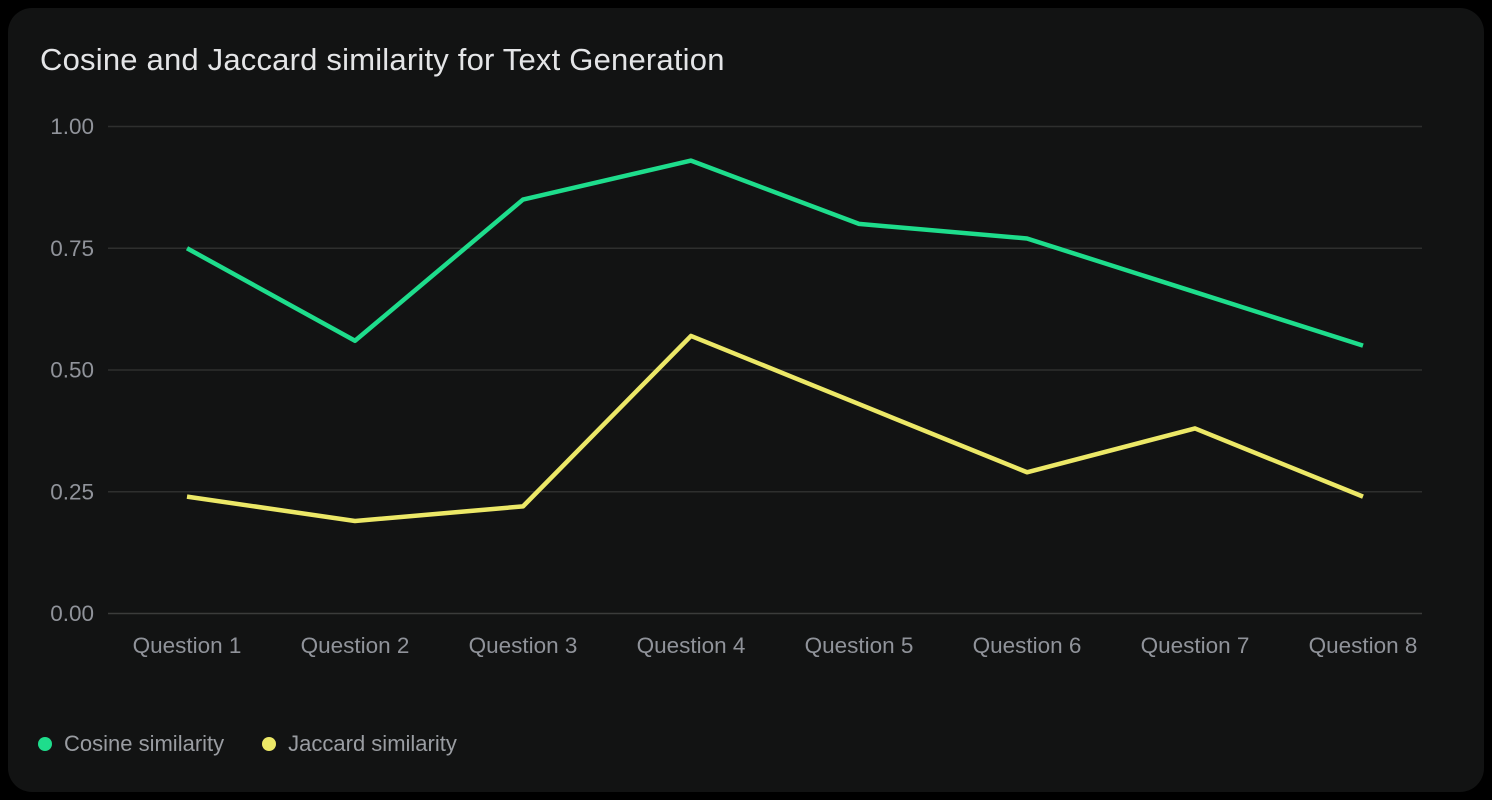 This screenshot has width=1492, height=800. What do you see at coordinates (1363, 645) in the screenshot?
I see `x-axis-label: Question 8` at bounding box center [1363, 645].